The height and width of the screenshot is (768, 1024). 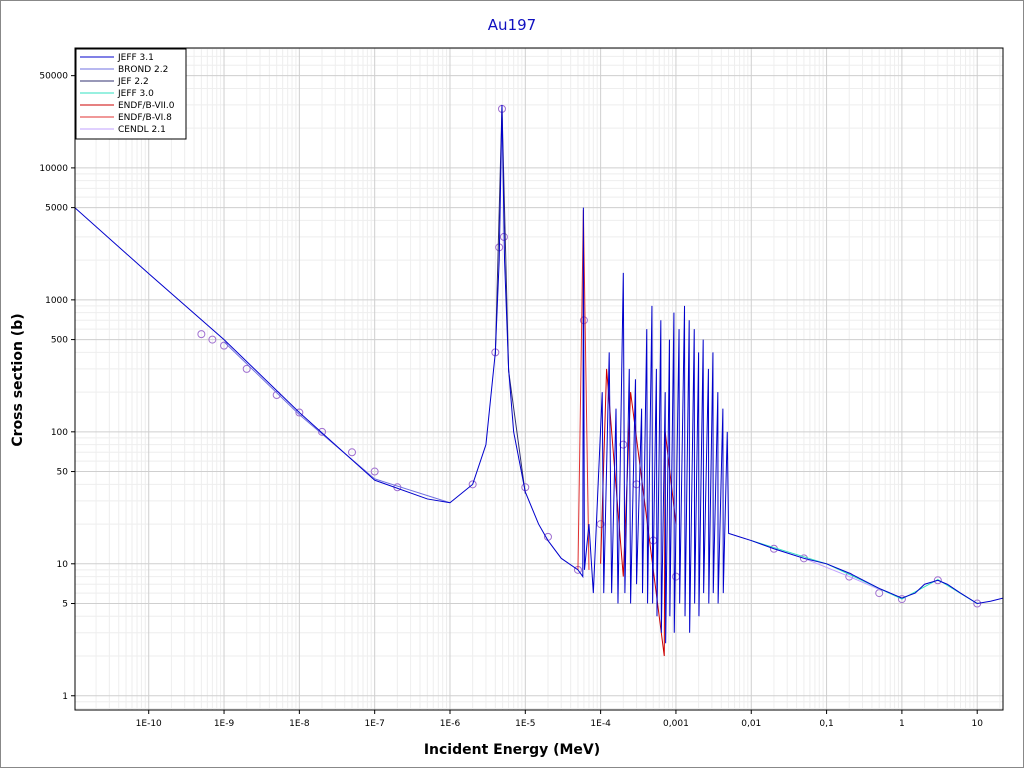 I want to click on y-tick-label: 10000, so click(x=53, y=169).